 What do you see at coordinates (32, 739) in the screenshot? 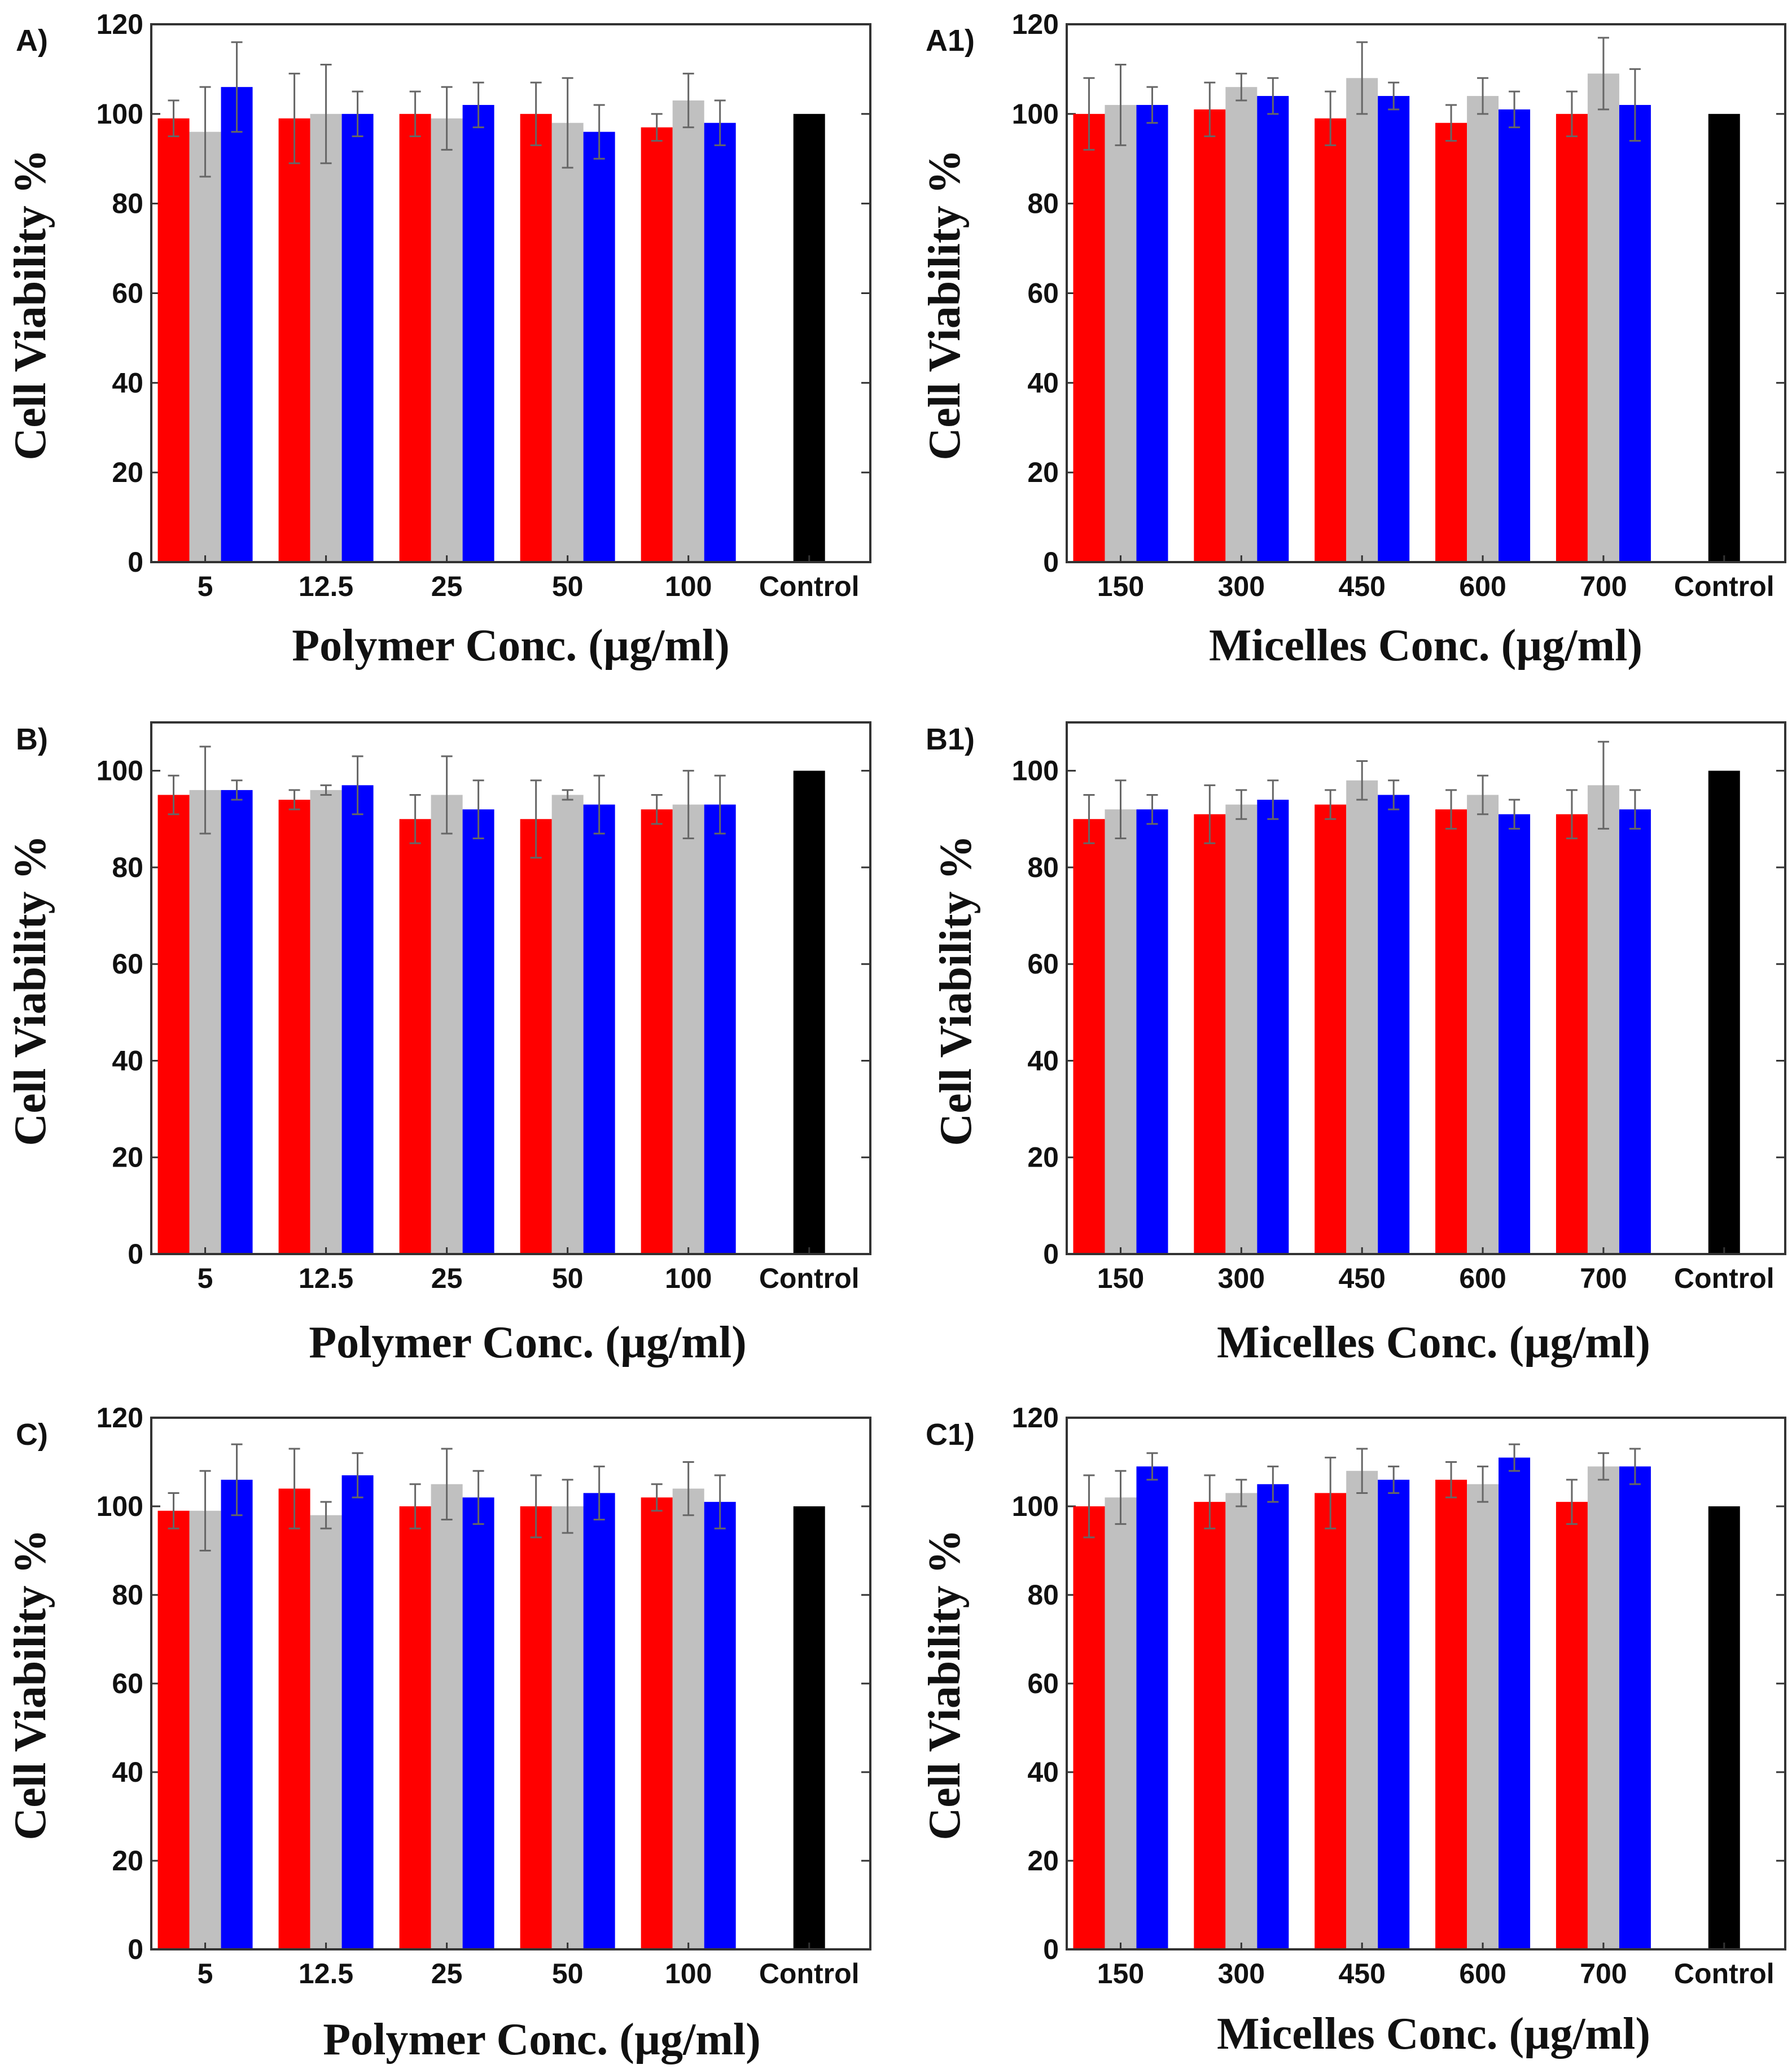
I see `panel-label: B)` at bounding box center [32, 739].